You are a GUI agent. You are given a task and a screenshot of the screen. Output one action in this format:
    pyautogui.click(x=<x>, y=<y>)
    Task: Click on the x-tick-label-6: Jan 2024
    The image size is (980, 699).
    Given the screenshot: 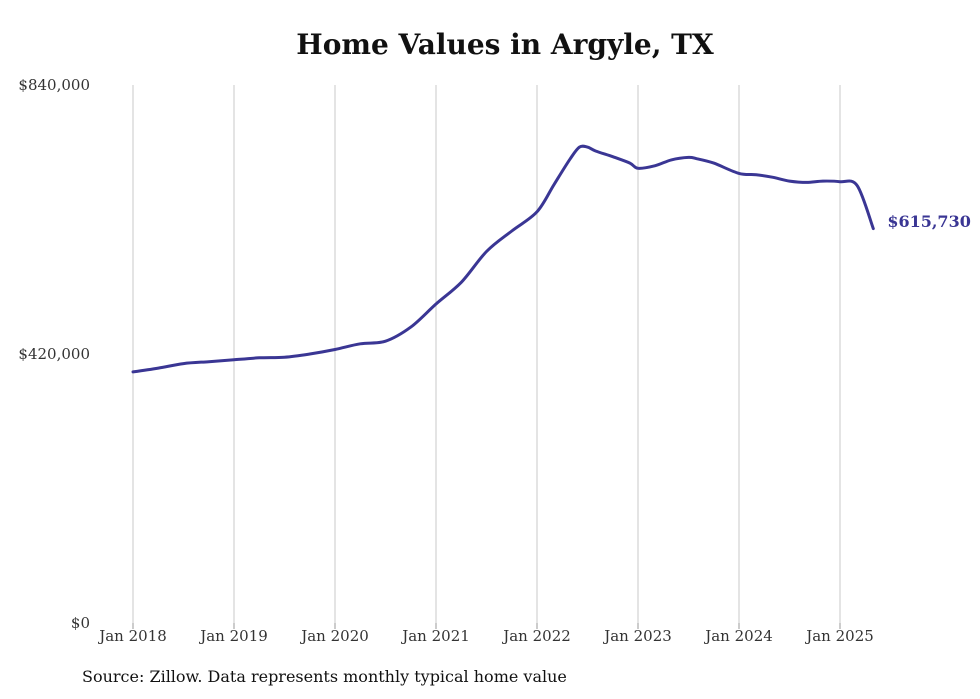 What is the action you would take?
    pyautogui.click(x=738, y=636)
    